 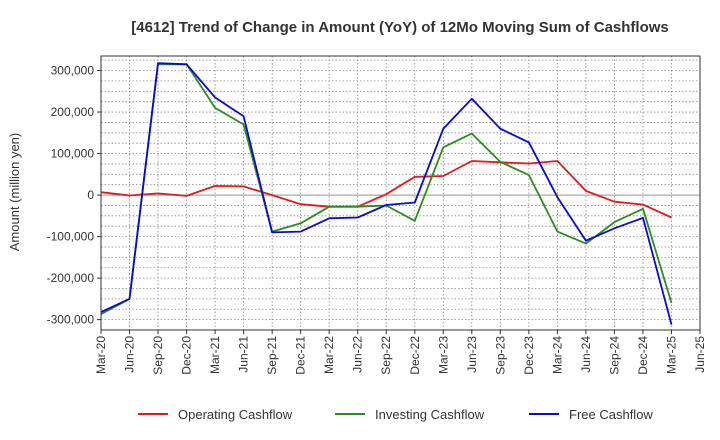 What do you see at coordinates (329, 355) in the screenshot?
I see `x-tick-label: Mar-22` at bounding box center [329, 355].